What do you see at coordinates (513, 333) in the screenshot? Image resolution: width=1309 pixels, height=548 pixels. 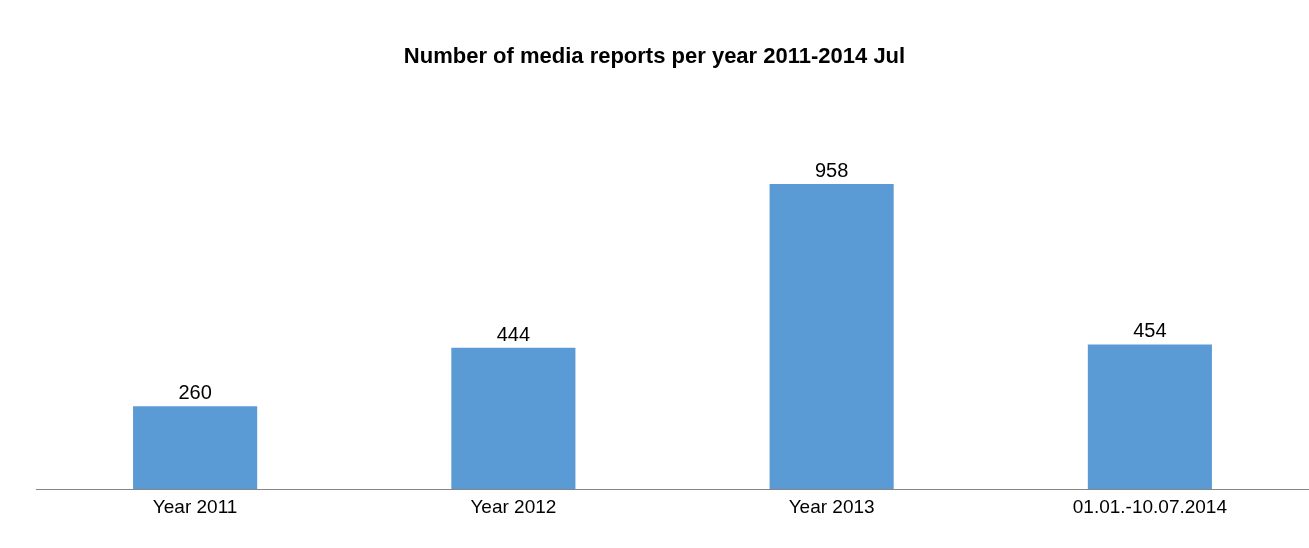 I see `data-label: 444` at bounding box center [513, 333].